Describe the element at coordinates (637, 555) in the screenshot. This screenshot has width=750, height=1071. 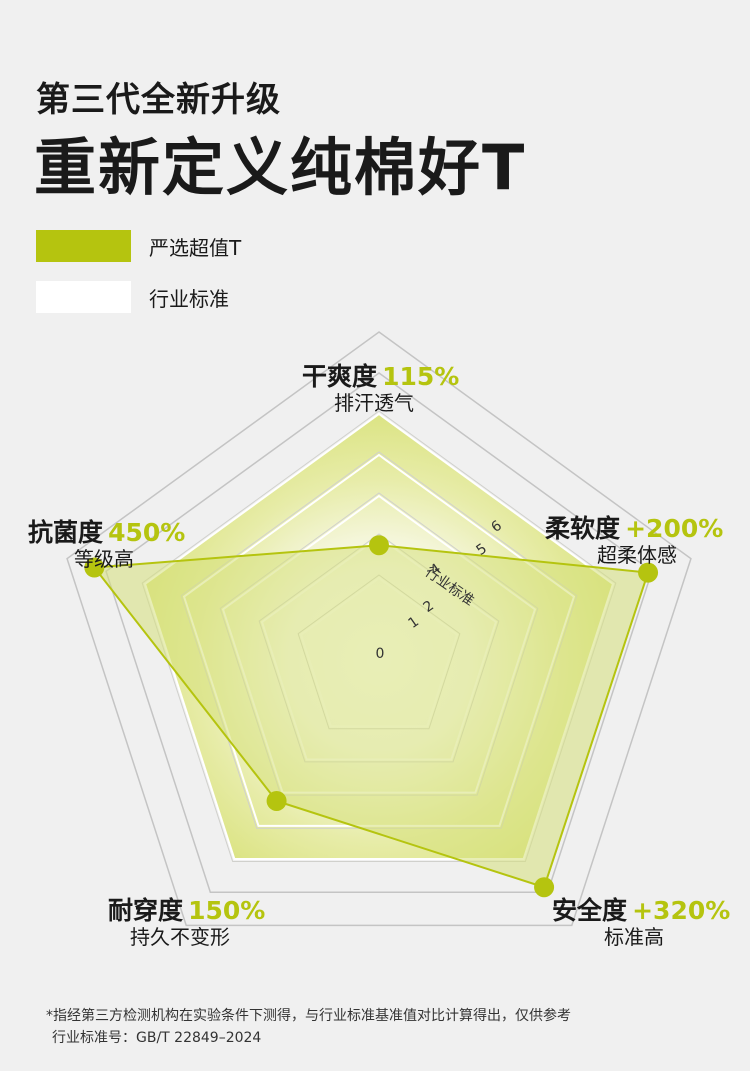
I see `axis-desc: 超柔体感` at that location.